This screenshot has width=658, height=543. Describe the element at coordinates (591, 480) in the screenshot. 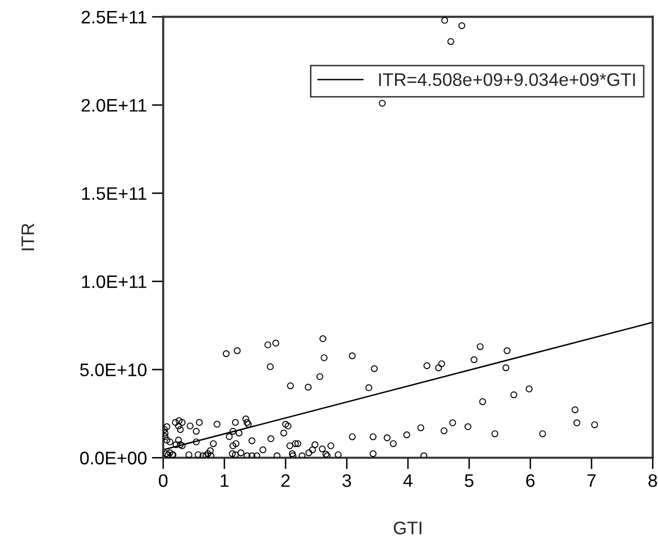

I see `x-tick-label: 7` at that location.